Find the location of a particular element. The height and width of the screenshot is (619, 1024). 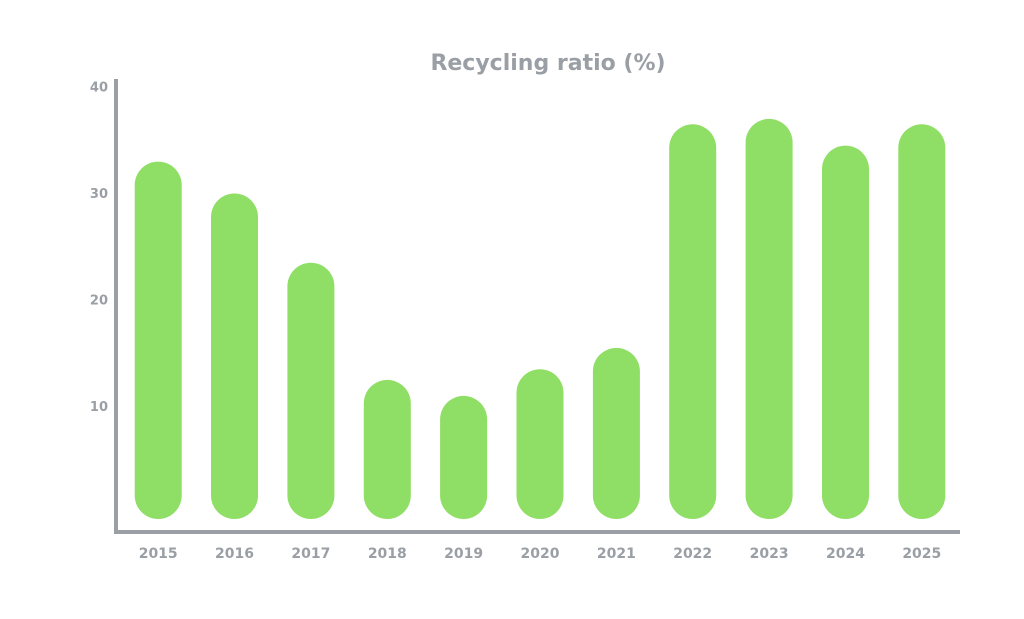

x-tick-label-2019: 2019 is located at coordinates (463, 554).